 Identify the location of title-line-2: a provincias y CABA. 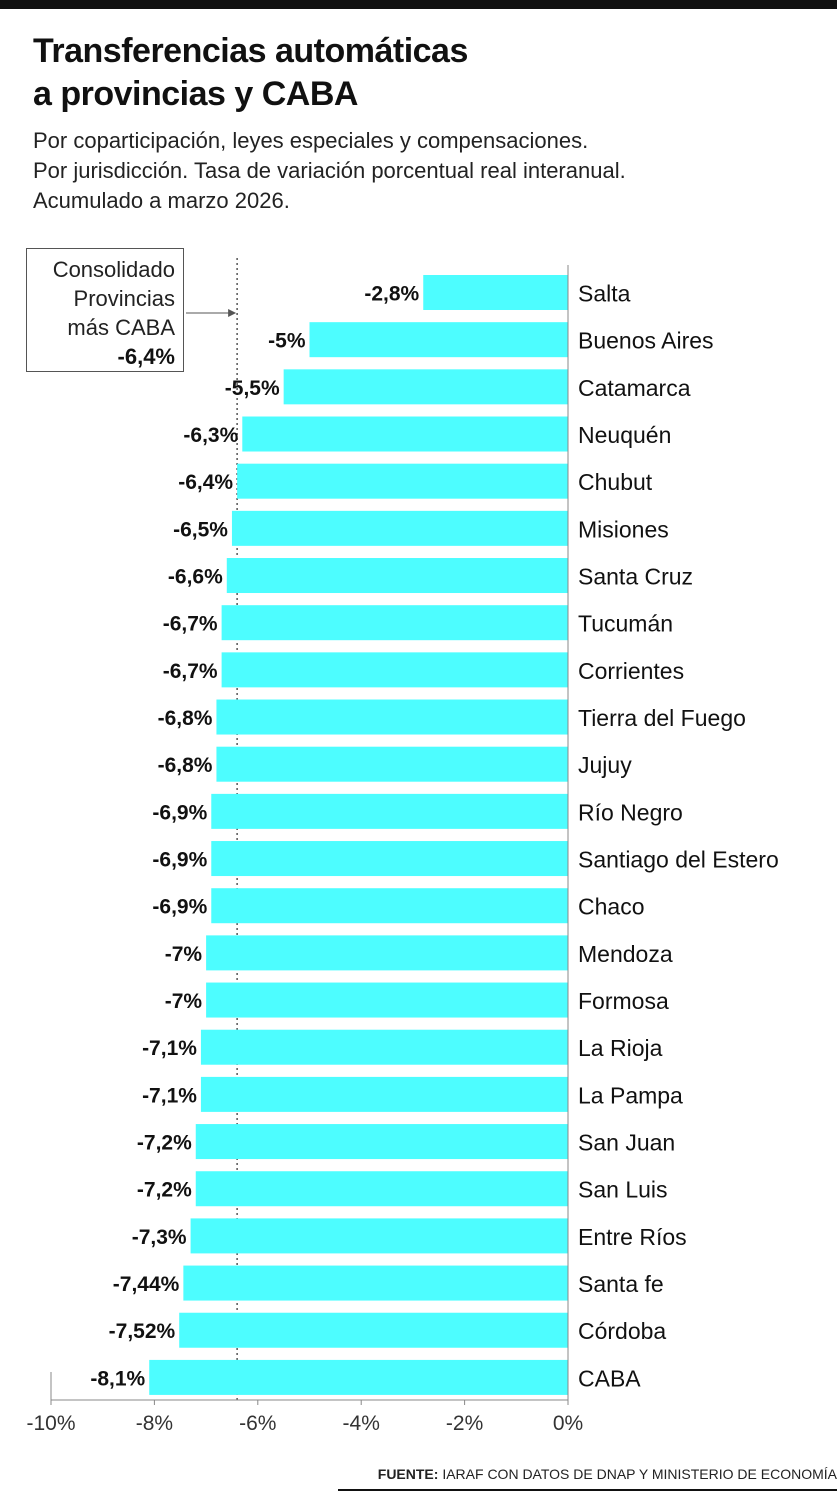
(195, 94).